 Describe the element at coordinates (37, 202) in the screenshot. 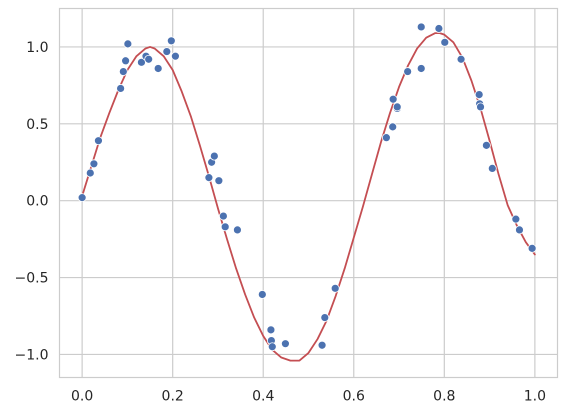

I see `y-tick-label: 0.0` at that location.